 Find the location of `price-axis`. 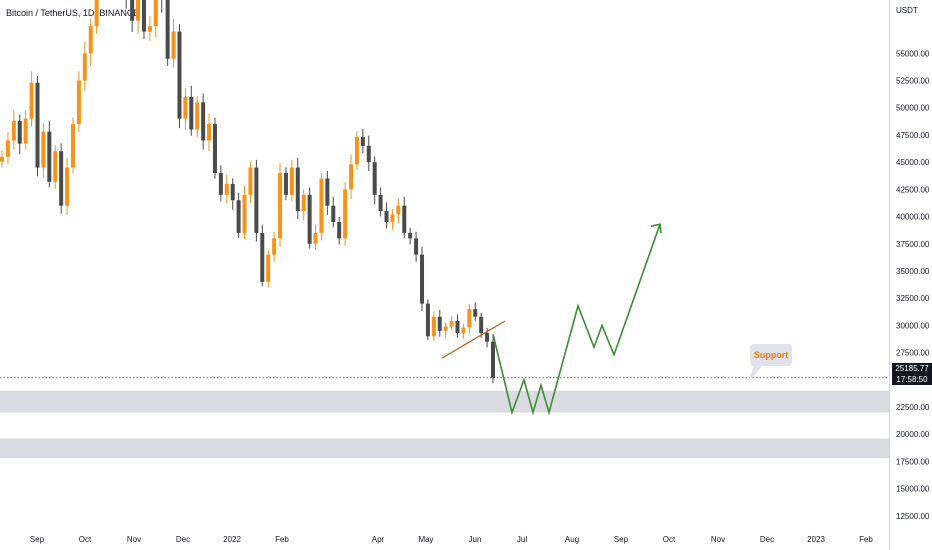

price-axis is located at coordinates (910, 275).